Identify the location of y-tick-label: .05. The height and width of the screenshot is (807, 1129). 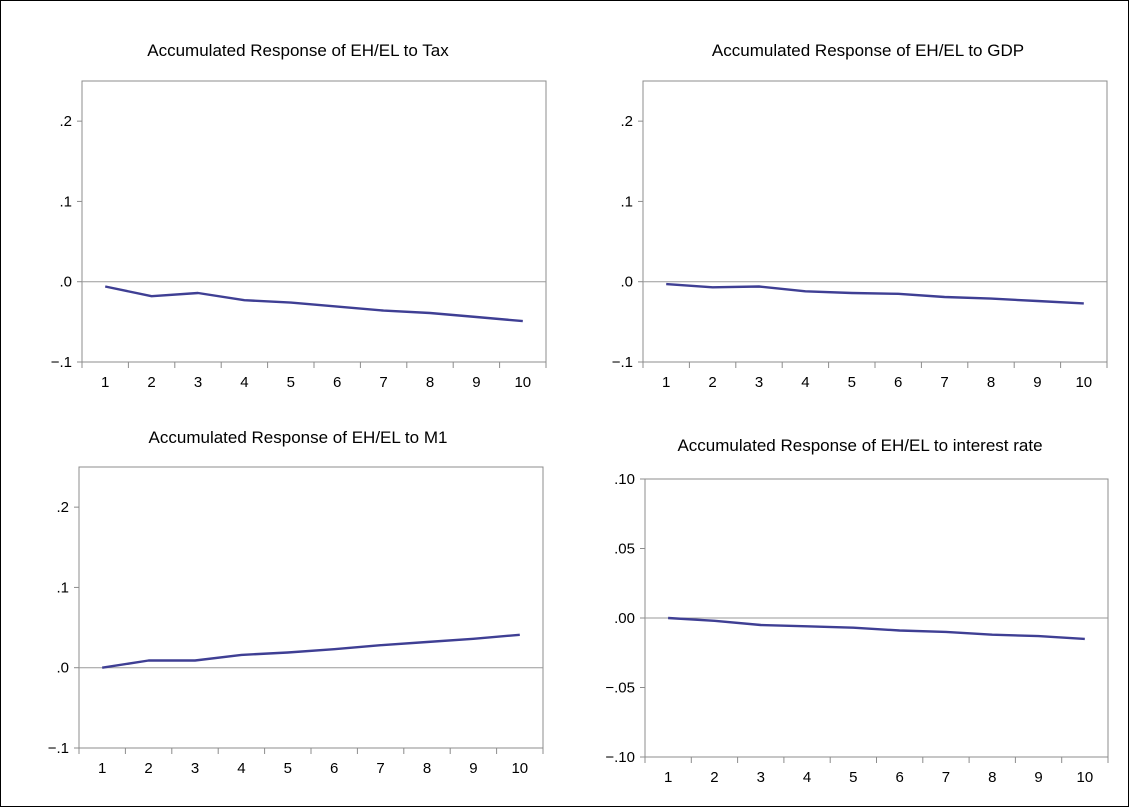
(624, 549).